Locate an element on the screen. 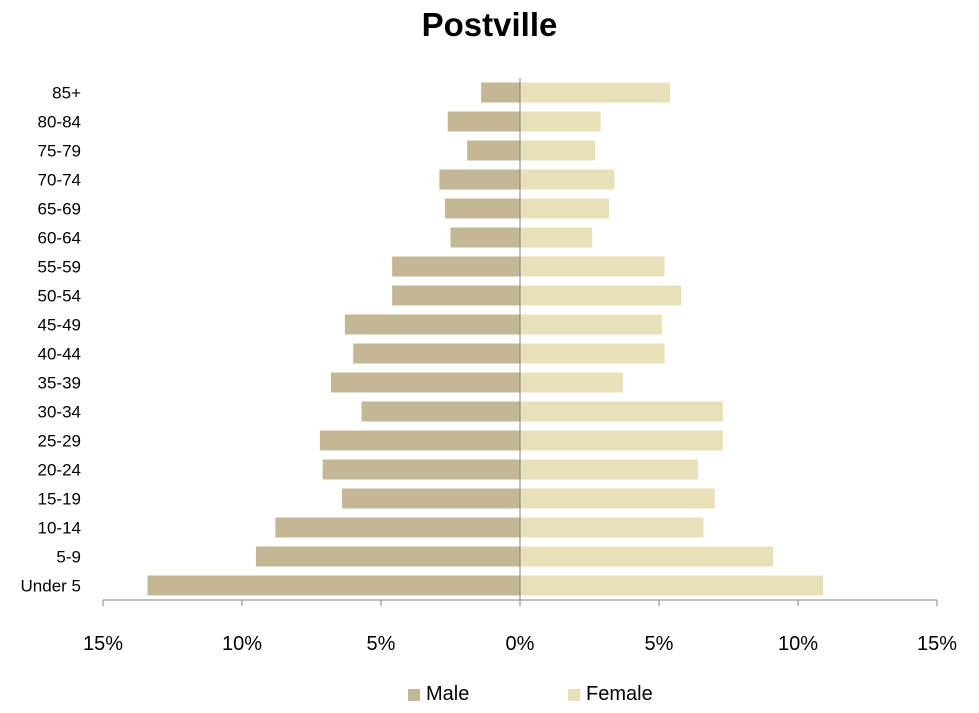  category-label-80-84: 80-84 is located at coordinates (59, 122).